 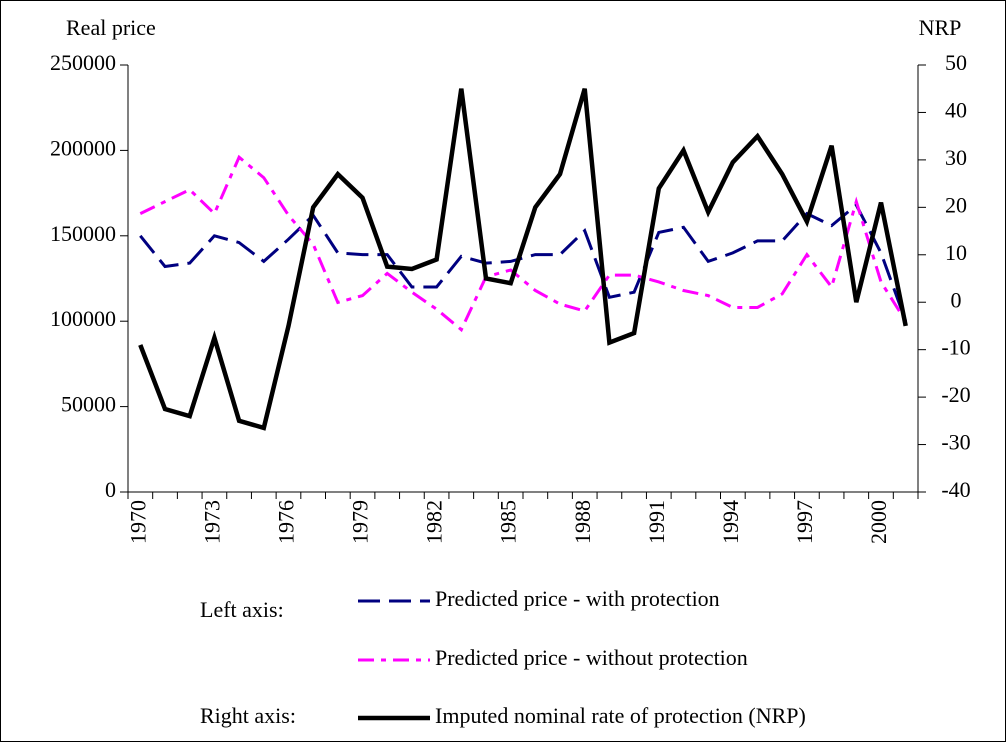 What do you see at coordinates (591, 657) in the screenshot?
I see `legend-label: Predicted price - without protection` at bounding box center [591, 657].